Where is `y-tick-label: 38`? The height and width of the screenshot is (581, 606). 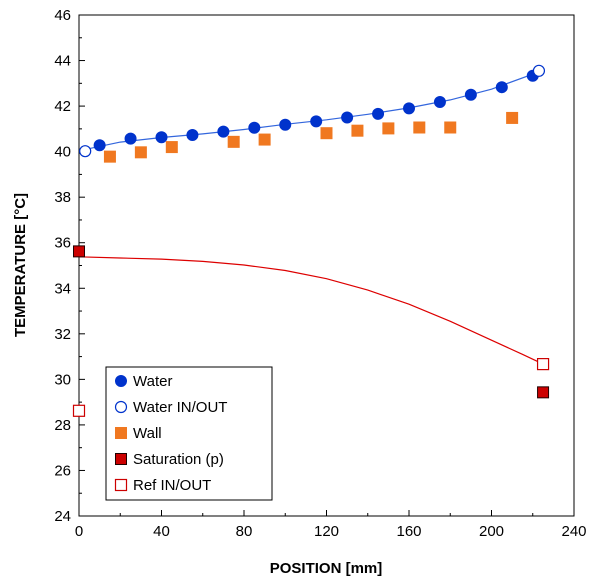 y-tick-label: 38 is located at coordinates (62, 197).